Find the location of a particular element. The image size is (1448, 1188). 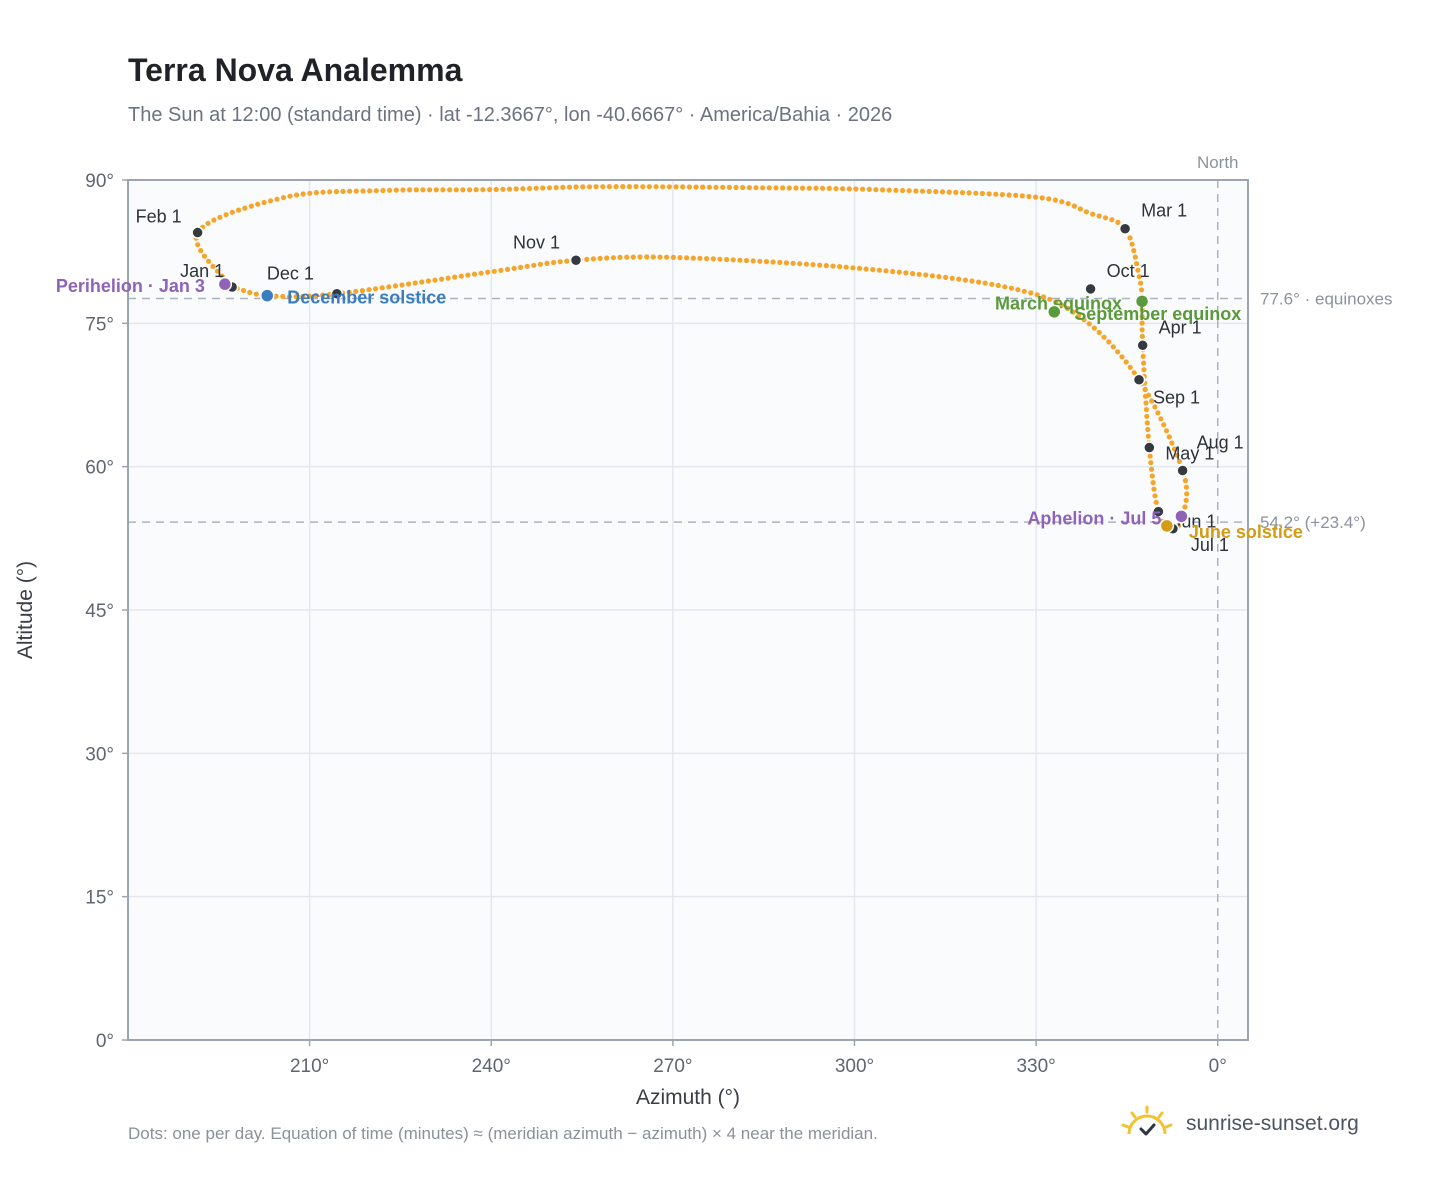

y-axis-label: Altitude (°) is located at coordinates (25, 610).